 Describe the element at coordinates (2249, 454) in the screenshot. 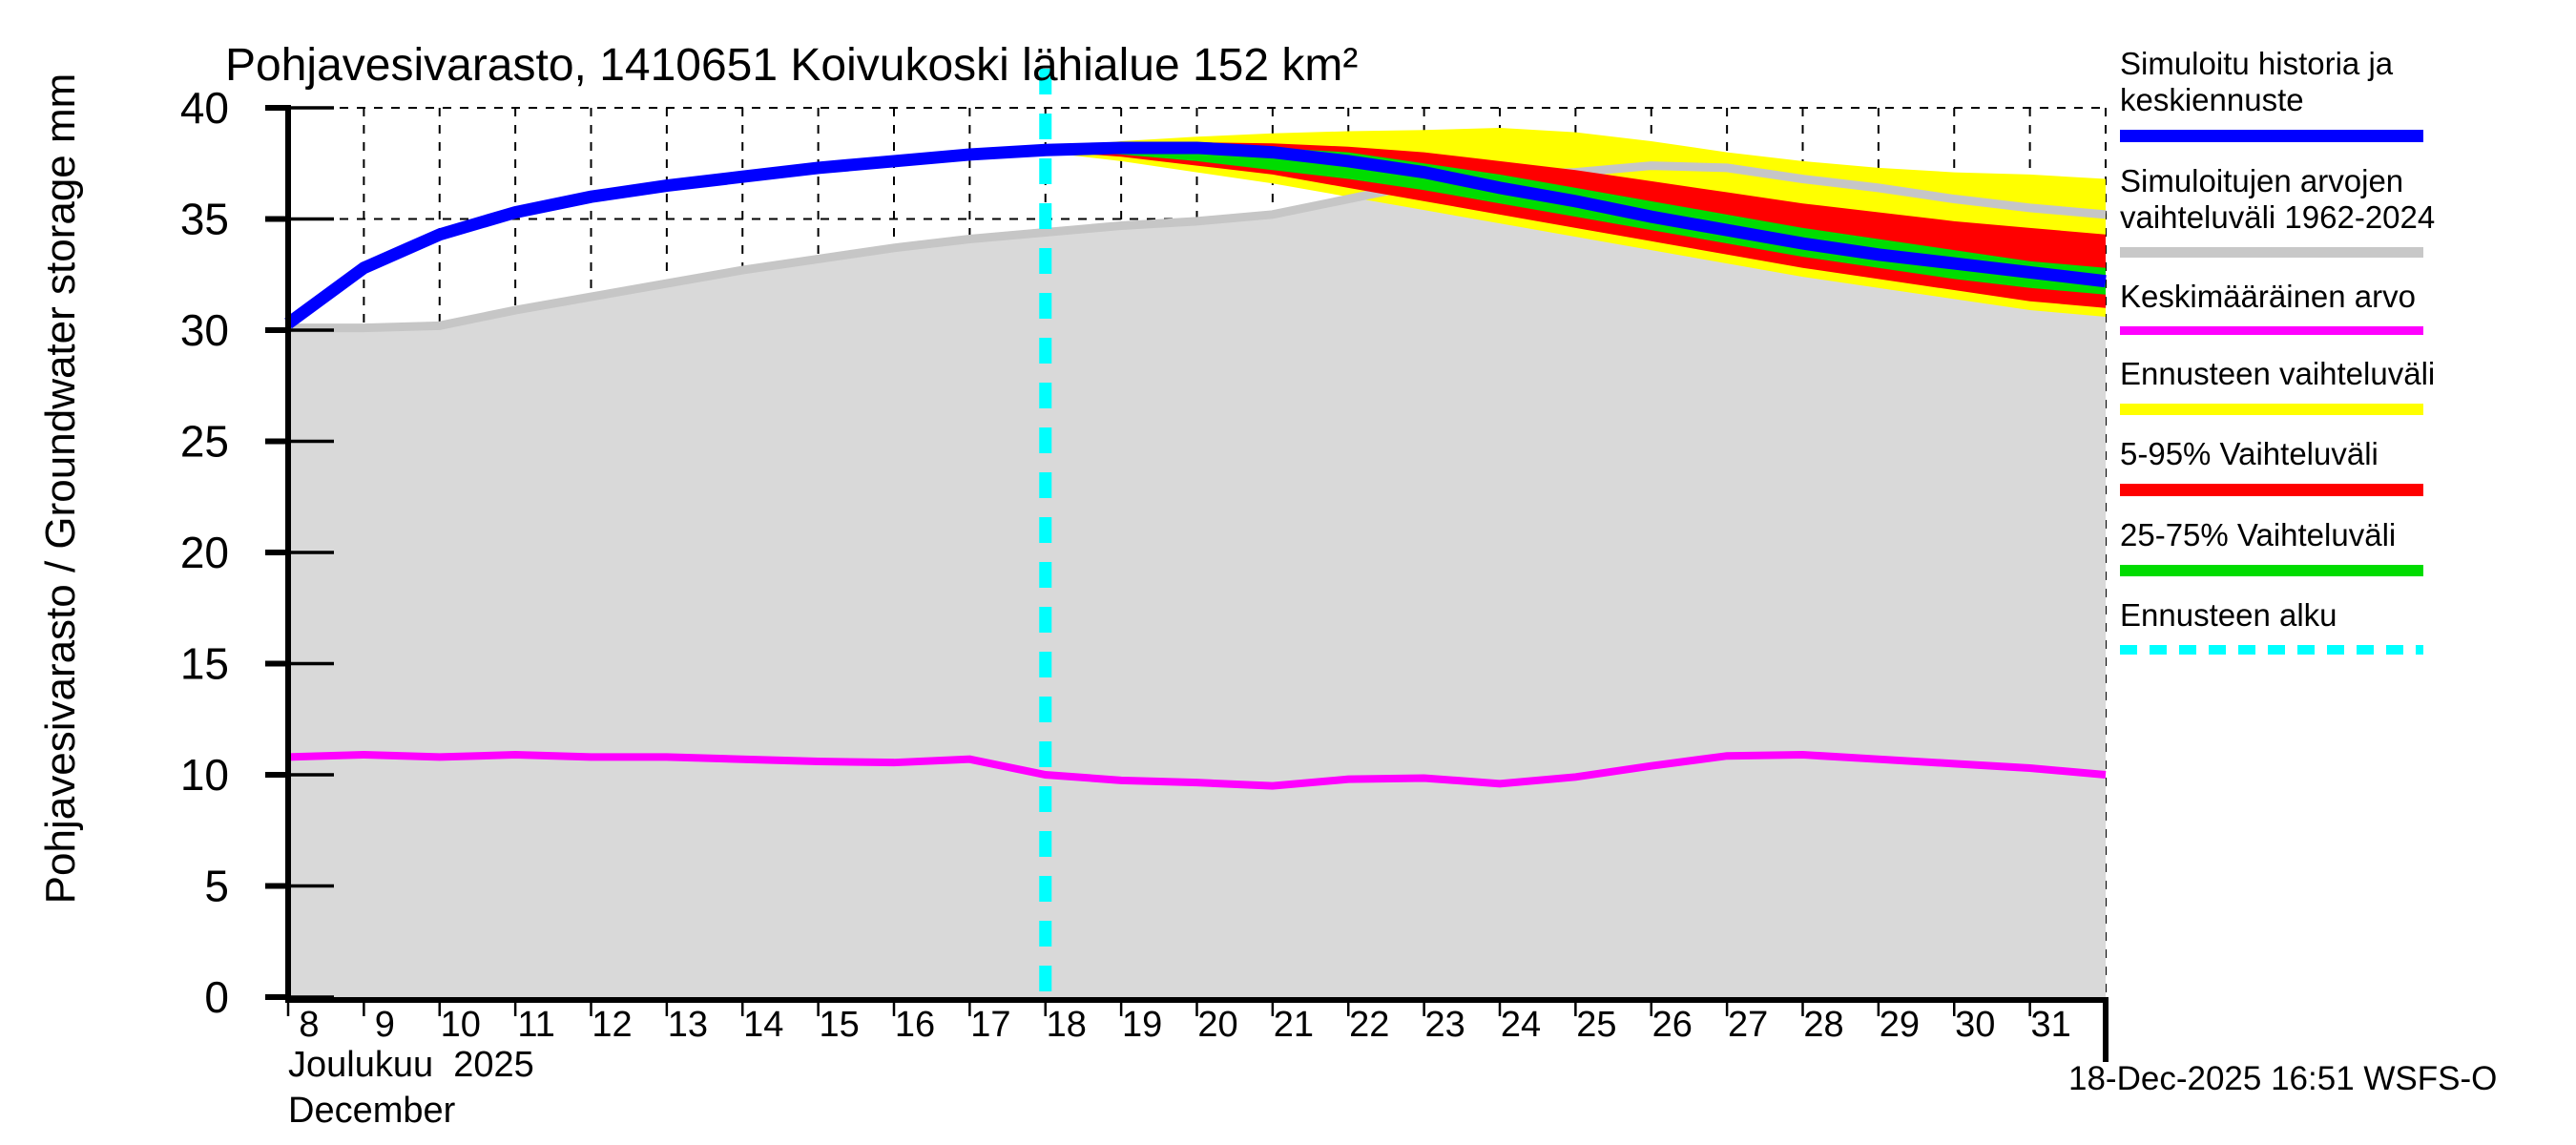

I see `legend-item-label: 5-95% Vaihteluväli` at that location.